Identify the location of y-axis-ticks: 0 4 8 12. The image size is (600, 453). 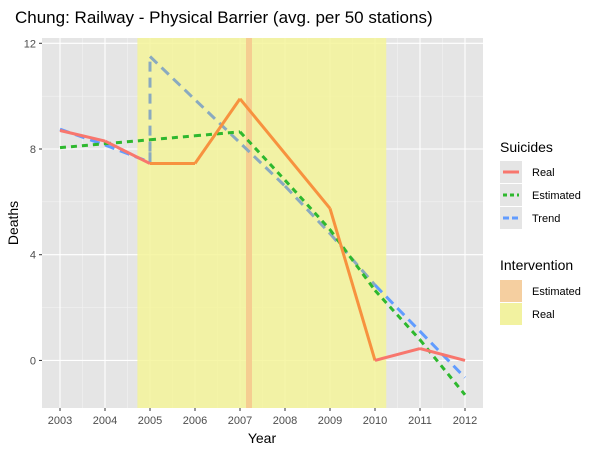
(33, 202).